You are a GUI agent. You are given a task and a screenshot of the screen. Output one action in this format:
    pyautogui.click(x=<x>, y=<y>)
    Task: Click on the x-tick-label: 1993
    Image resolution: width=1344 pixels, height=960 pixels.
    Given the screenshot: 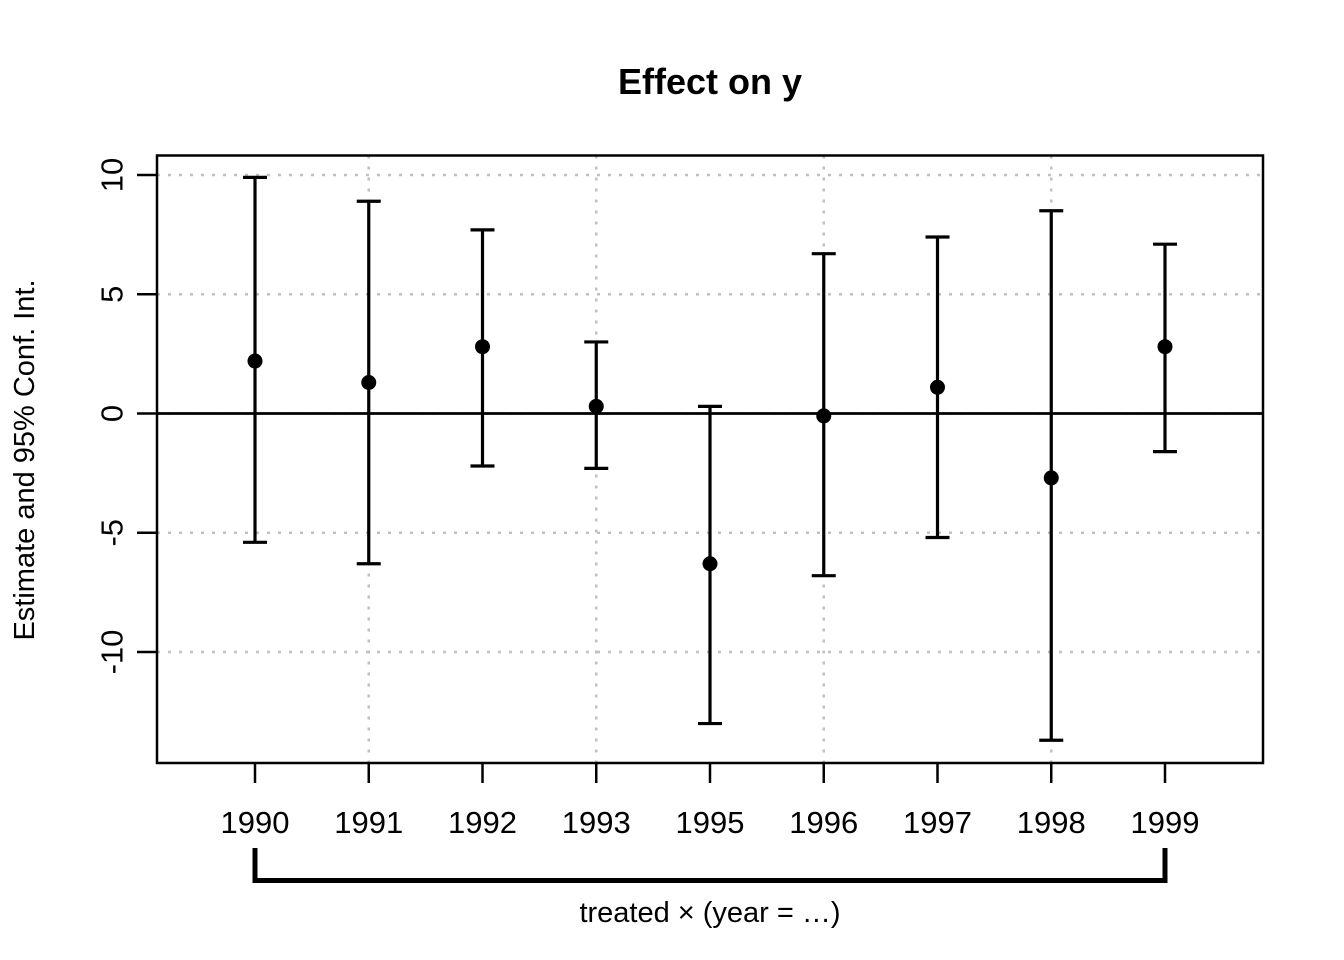 What is the action you would take?
    pyautogui.click(x=596, y=822)
    